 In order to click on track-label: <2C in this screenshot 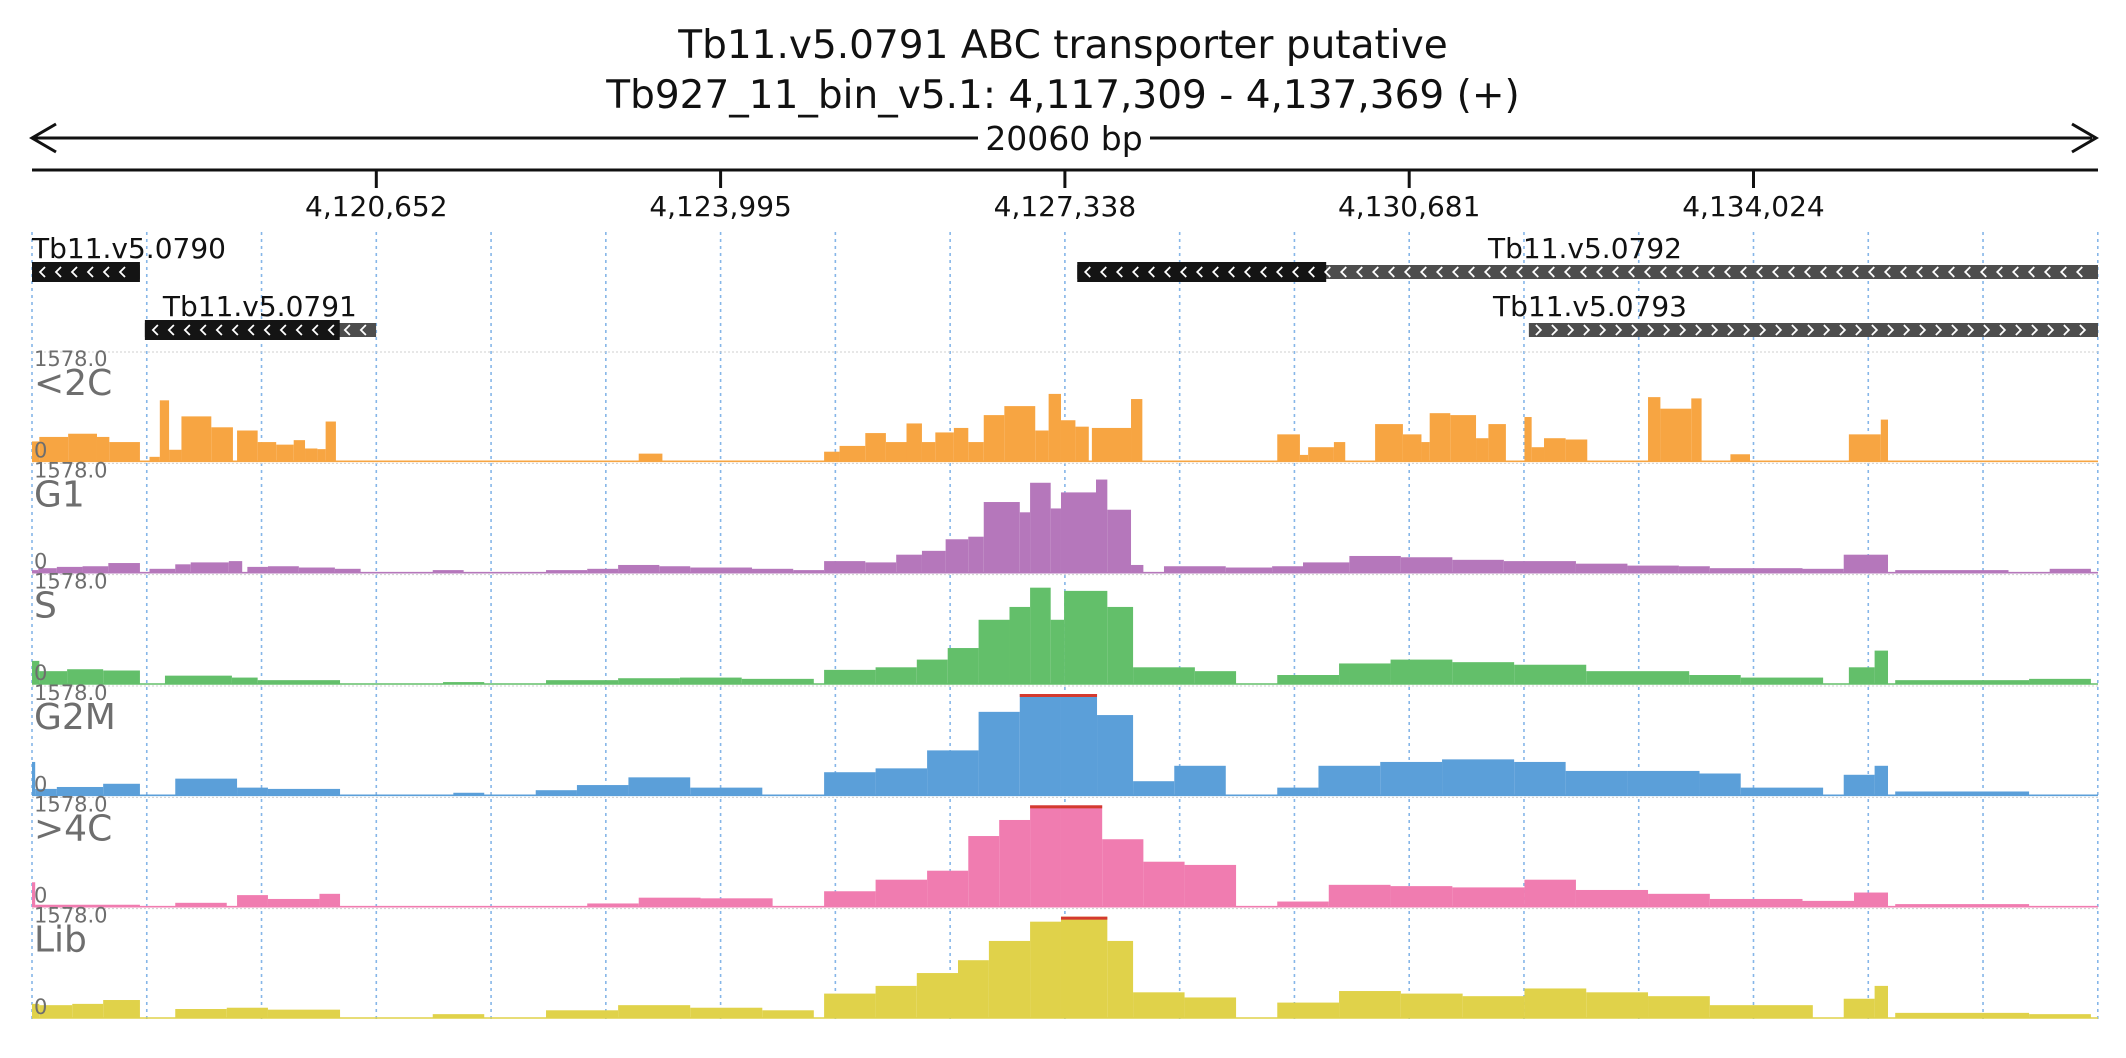, I will do `click(73, 383)`.